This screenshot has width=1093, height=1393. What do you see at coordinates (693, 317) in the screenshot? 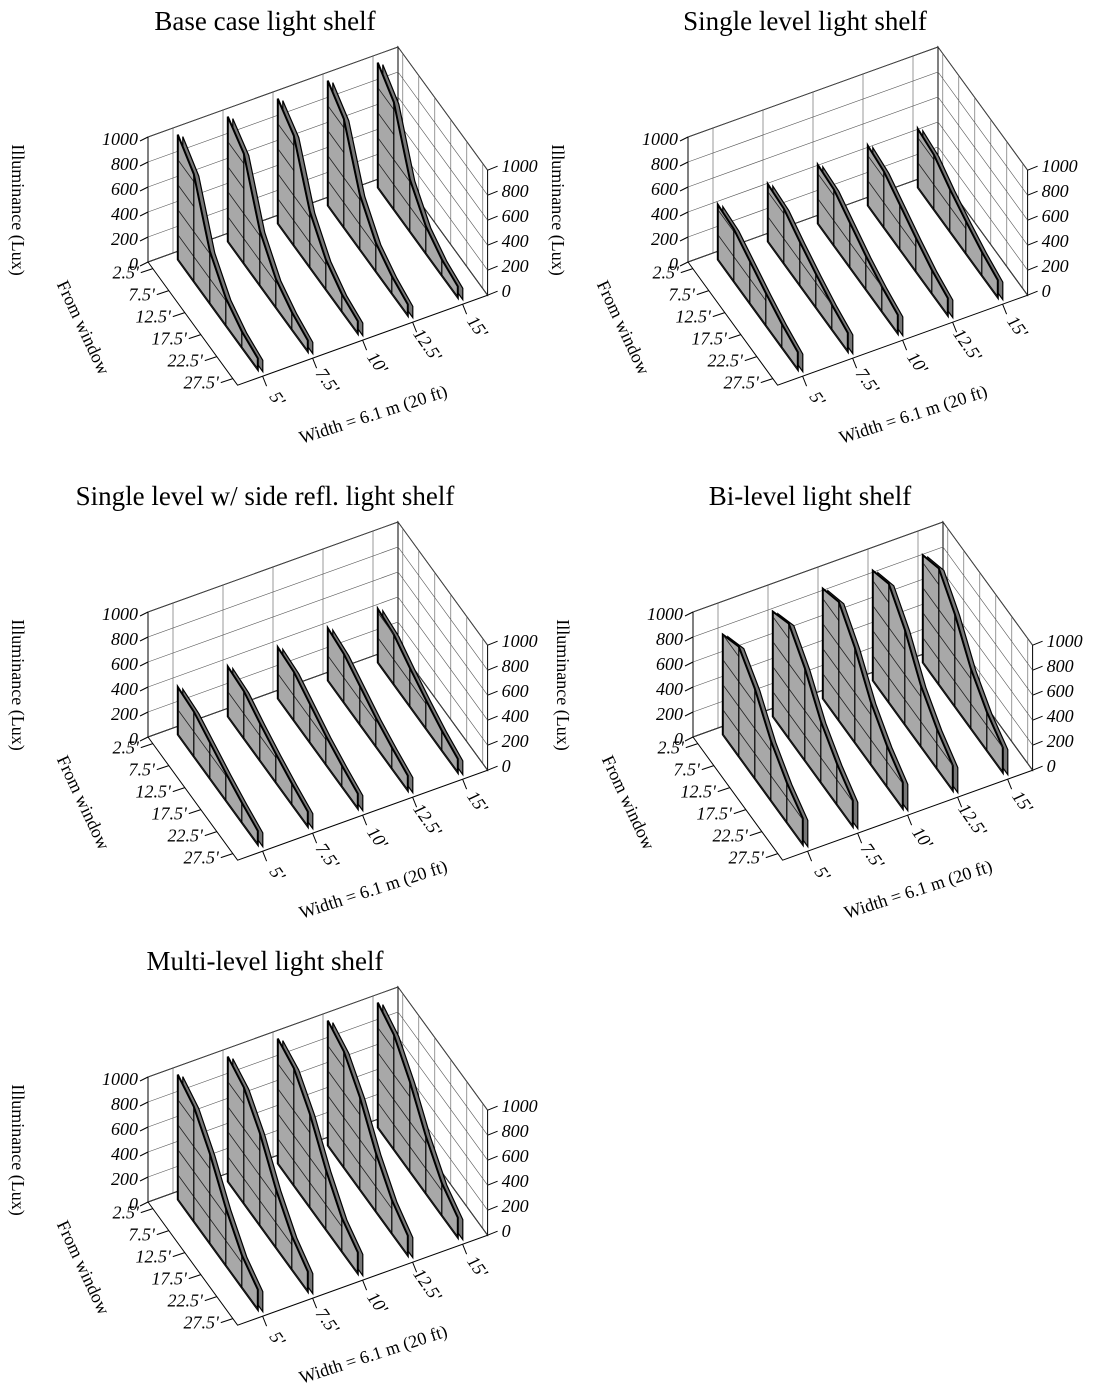
I see `depth-tick-label: 12.5'` at bounding box center [693, 317].